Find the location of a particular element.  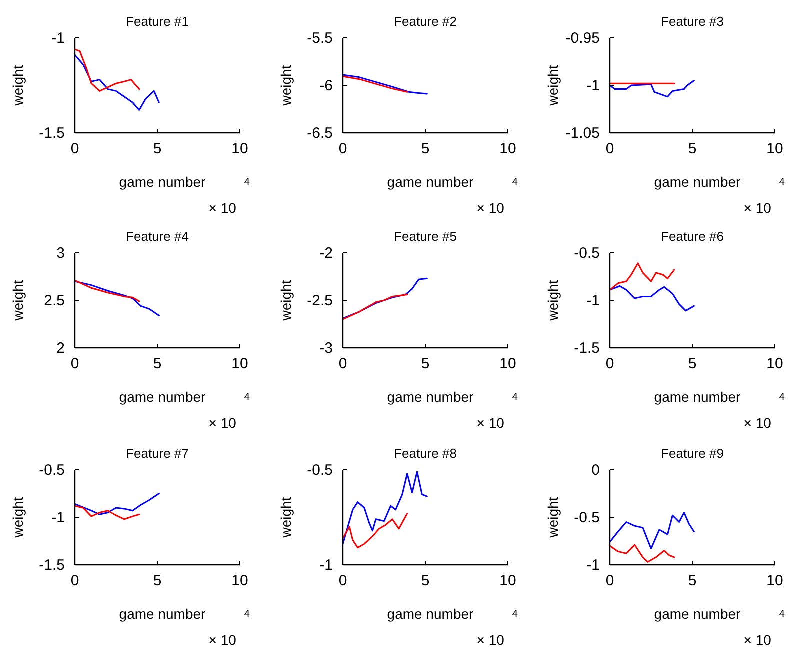

y-tick-label: -5.5 is located at coordinates (320, 38).